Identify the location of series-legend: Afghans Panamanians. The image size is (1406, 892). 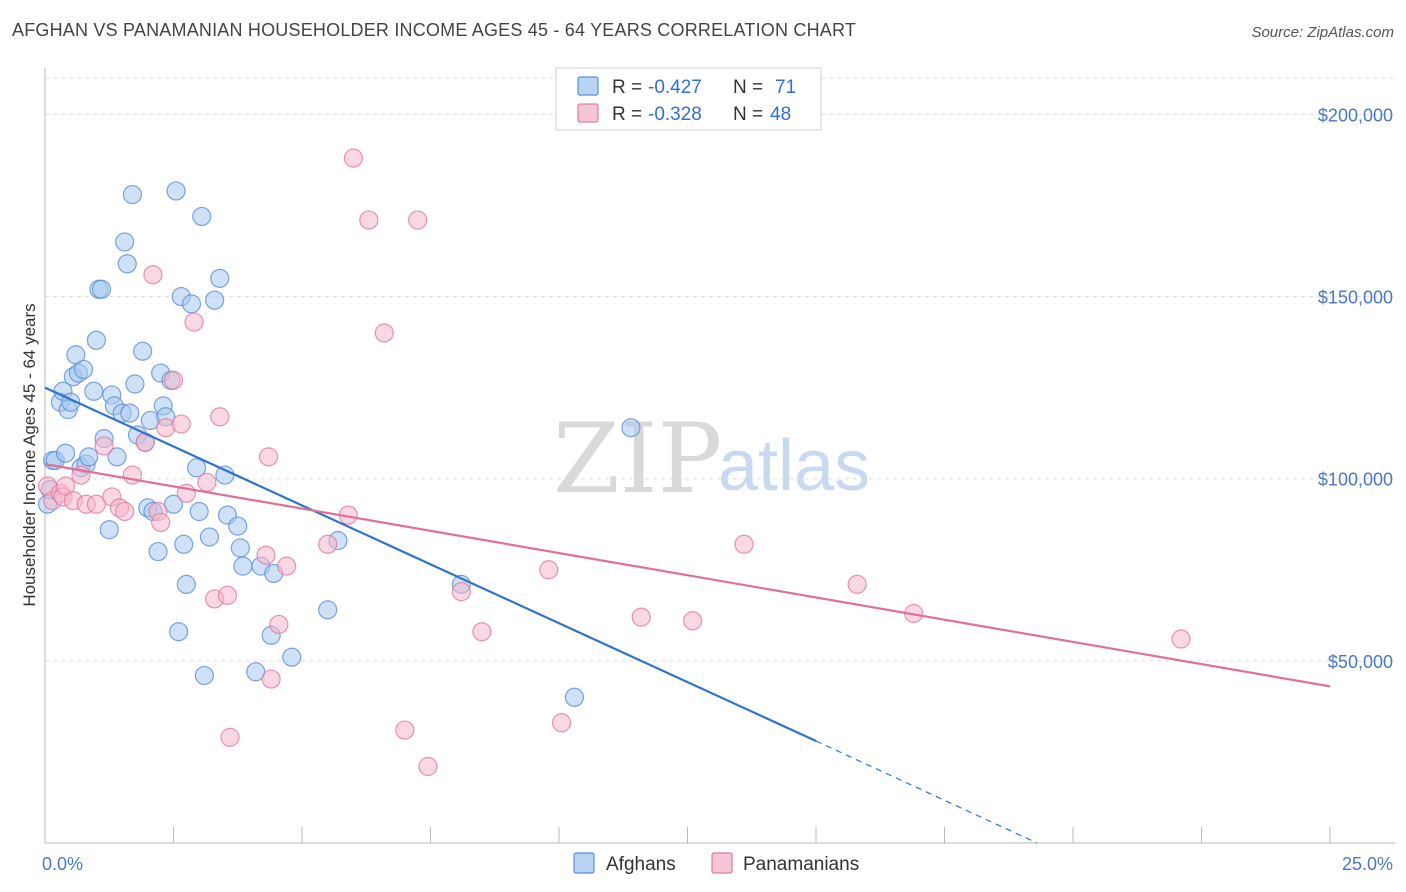
(716, 863).